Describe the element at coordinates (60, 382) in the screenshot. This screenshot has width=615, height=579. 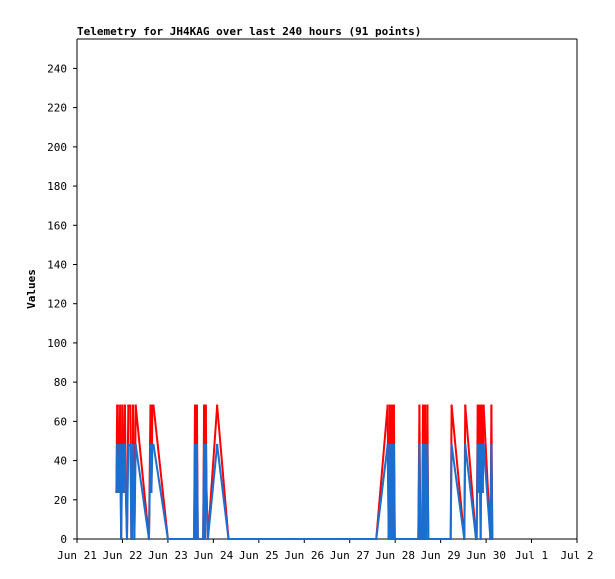
I see `y-tick-label: 80` at that location.